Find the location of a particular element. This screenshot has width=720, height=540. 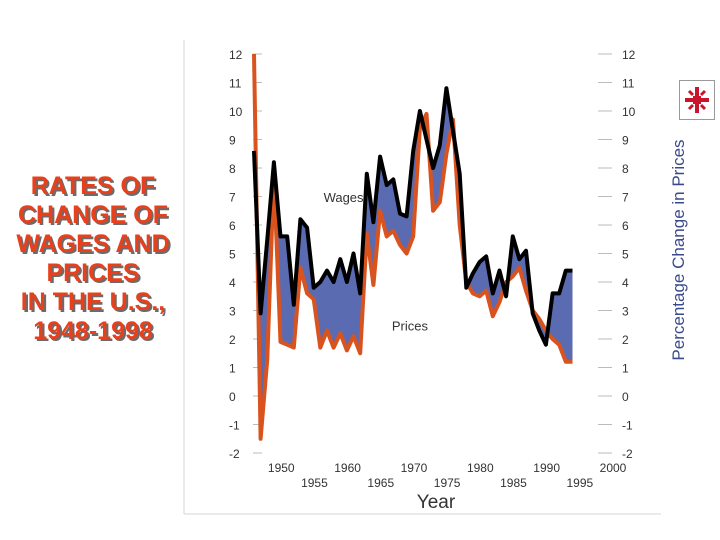

x-tick-label: 1950 is located at coordinates (281, 468).